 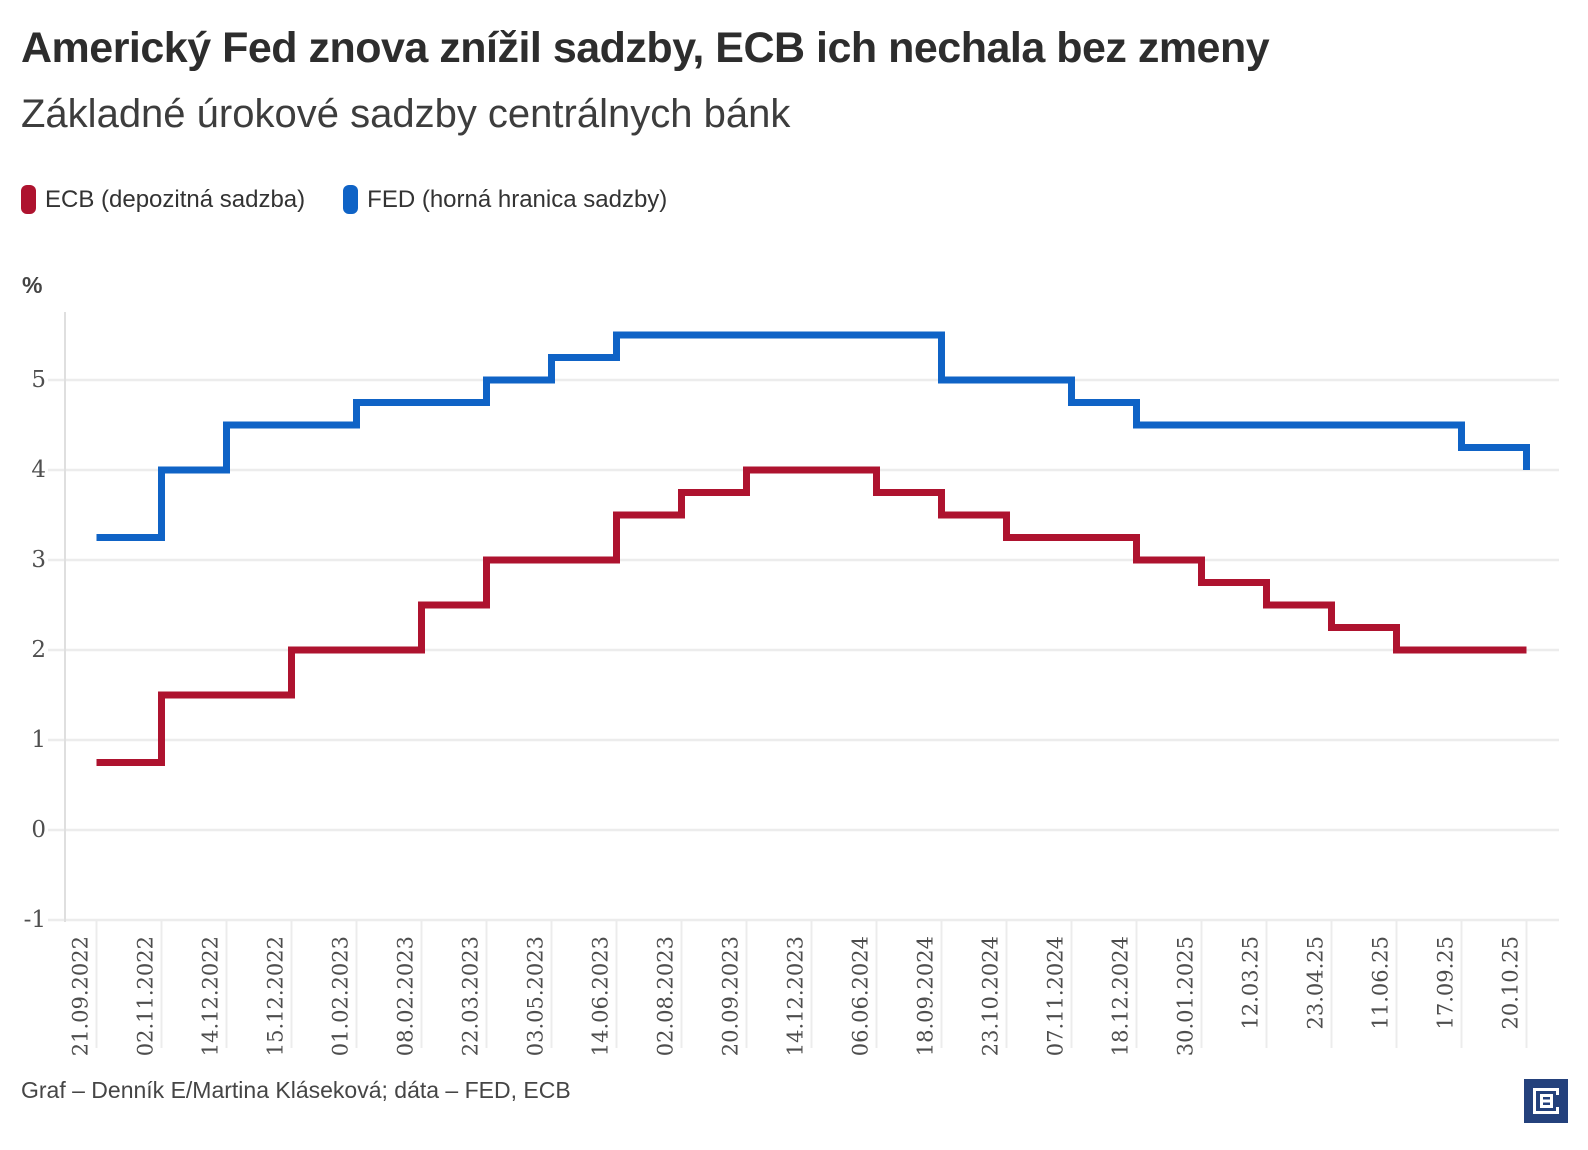 What do you see at coordinates (1250, 983) in the screenshot?
I see `x-tick-label: 12.03.25` at bounding box center [1250, 983].